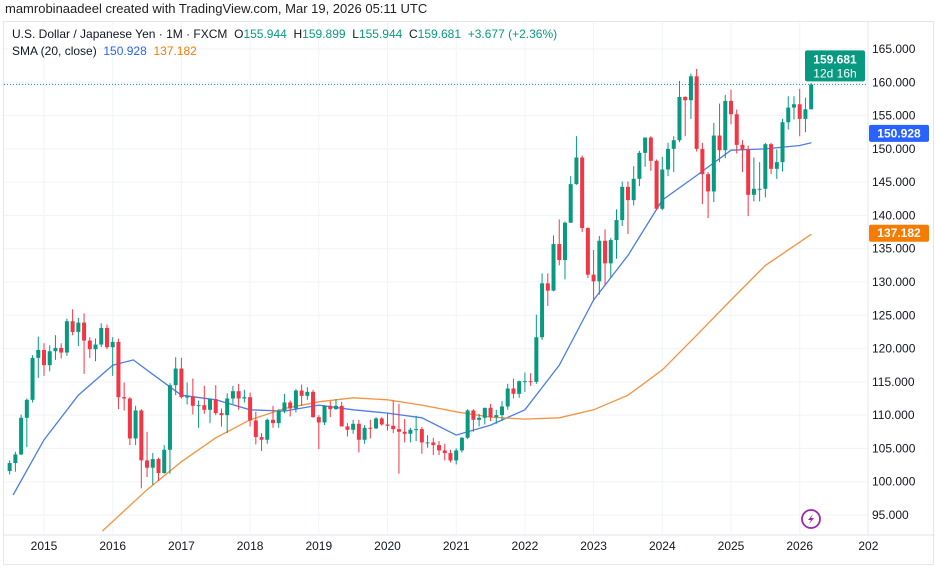  I want to click on close-label: C, so click(413, 34).